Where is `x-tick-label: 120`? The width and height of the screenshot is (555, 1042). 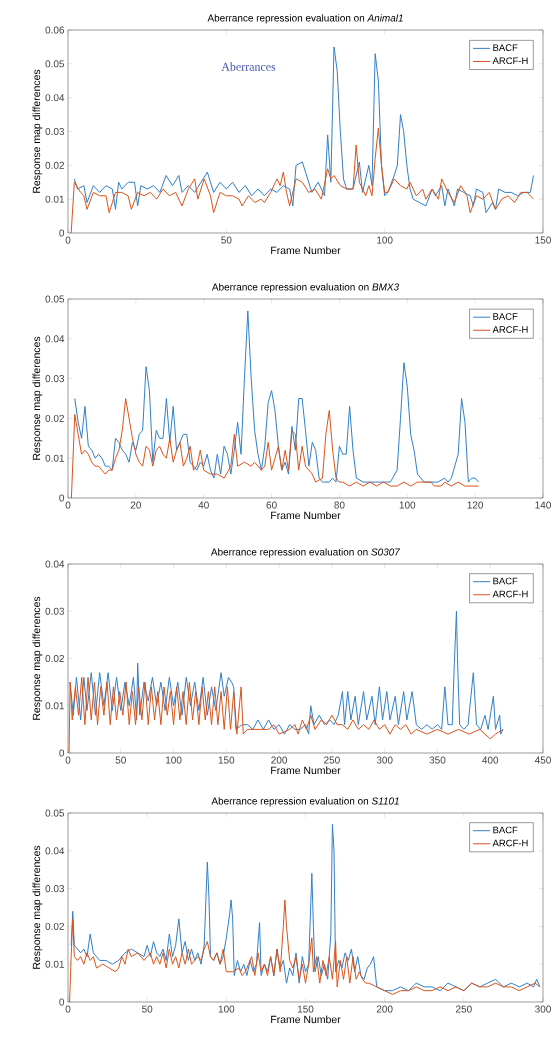 x-tick-label: 120 is located at coordinates (475, 505).